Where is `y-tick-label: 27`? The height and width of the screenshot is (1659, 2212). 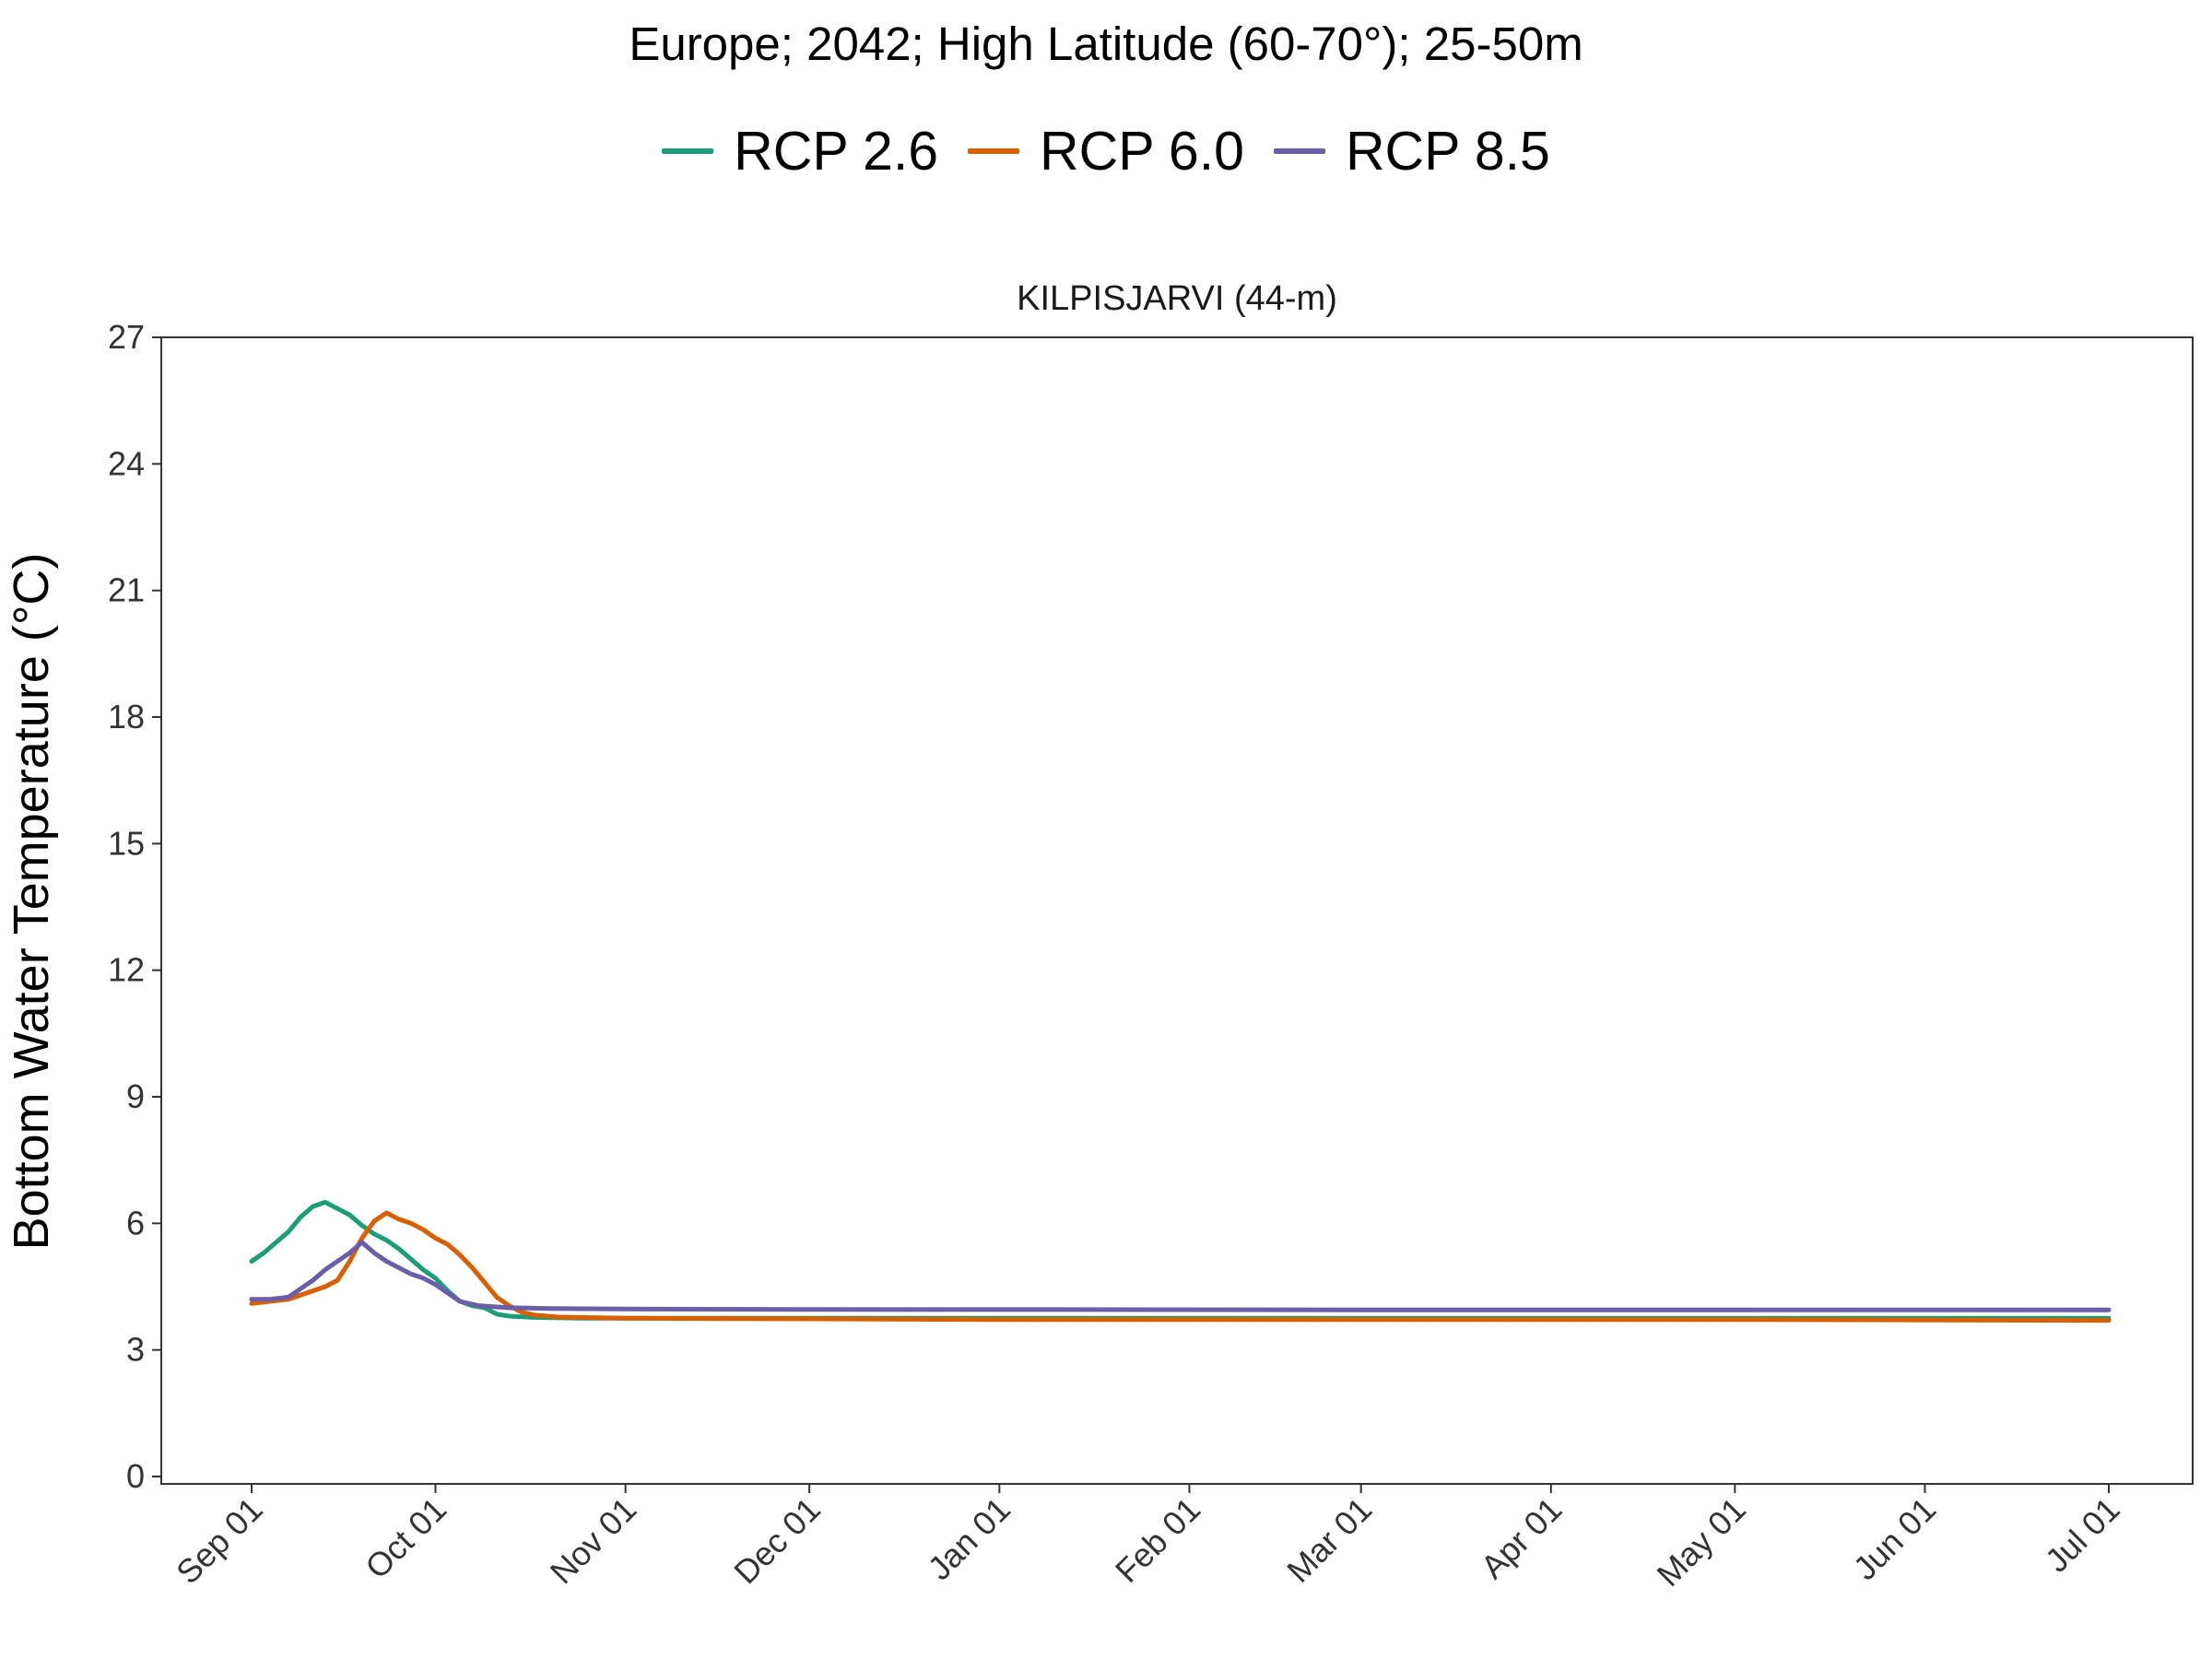
y-tick-label: 27 is located at coordinates (126, 337).